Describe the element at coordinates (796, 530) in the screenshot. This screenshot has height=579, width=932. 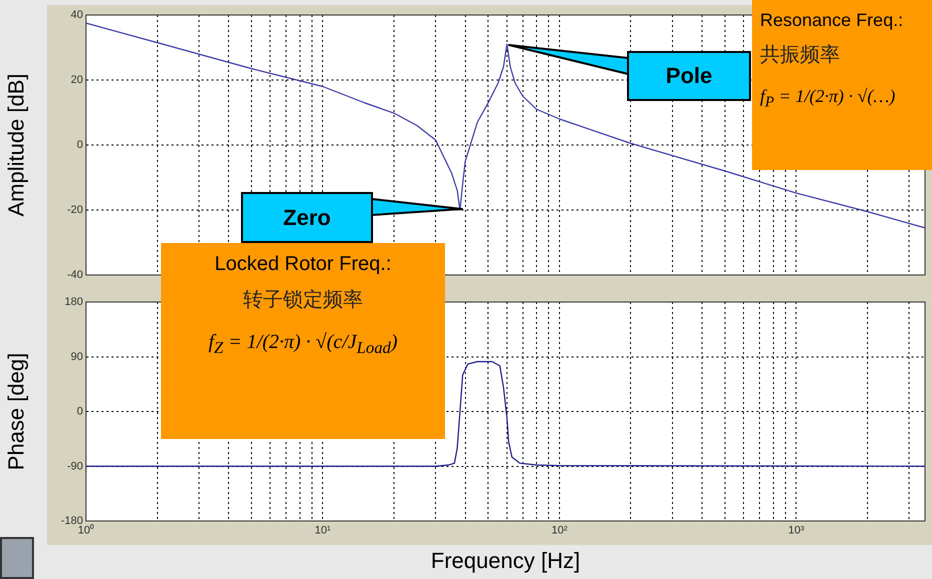
I see `x-tick-label: 10³` at that location.